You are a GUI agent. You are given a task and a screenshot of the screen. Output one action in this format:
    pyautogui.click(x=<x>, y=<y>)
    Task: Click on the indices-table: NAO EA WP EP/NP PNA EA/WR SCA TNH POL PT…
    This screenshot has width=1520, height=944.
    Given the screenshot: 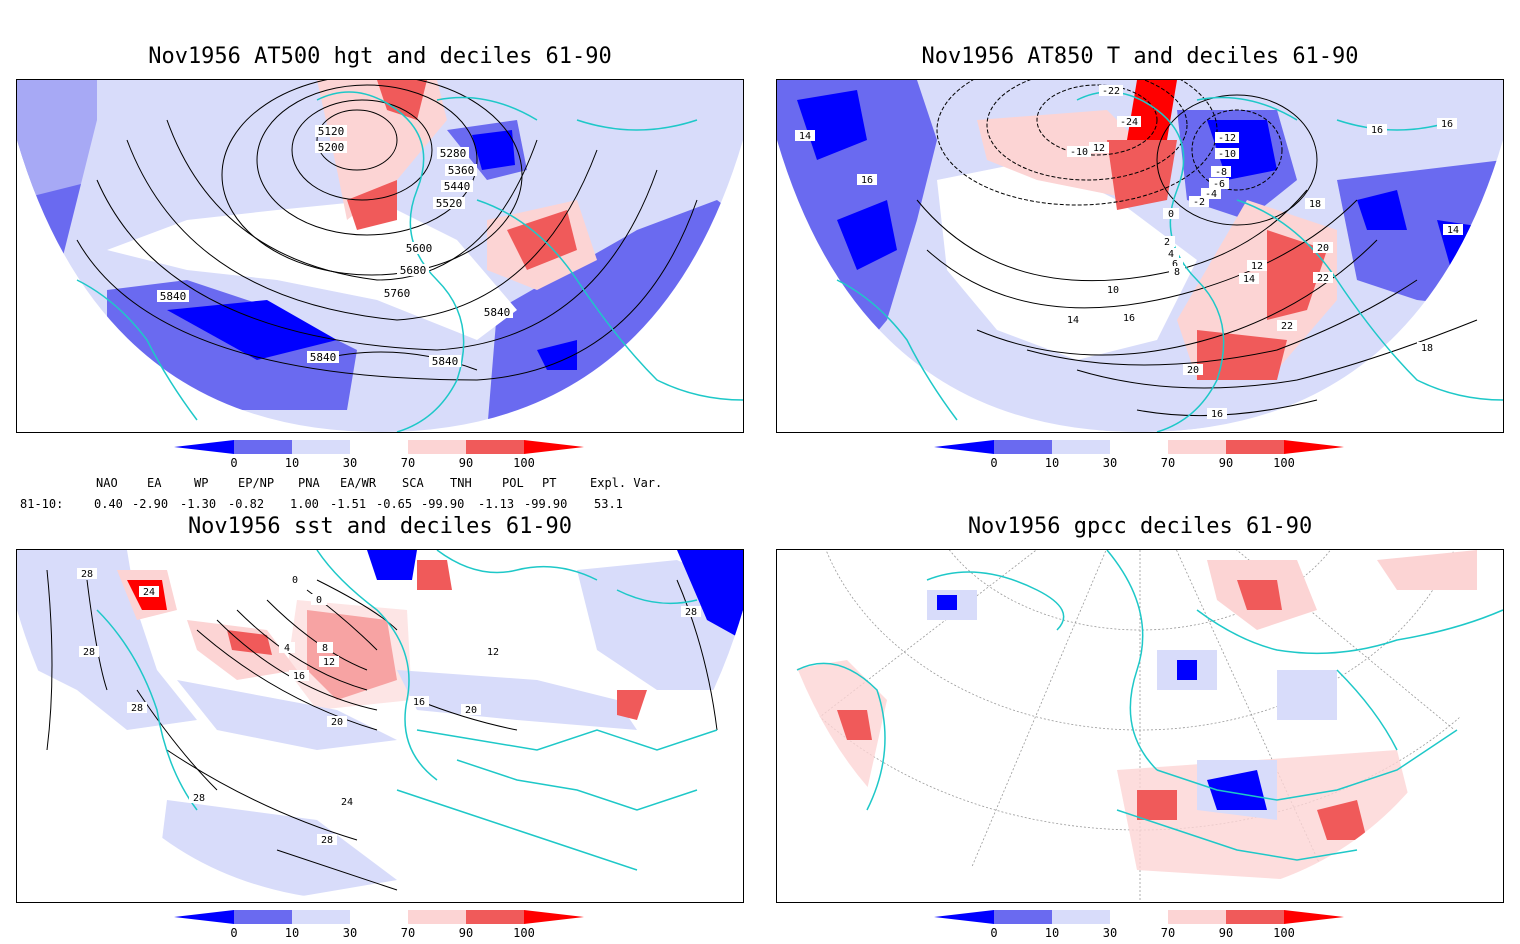 What is the action you would take?
    pyautogui.click(x=356, y=494)
    